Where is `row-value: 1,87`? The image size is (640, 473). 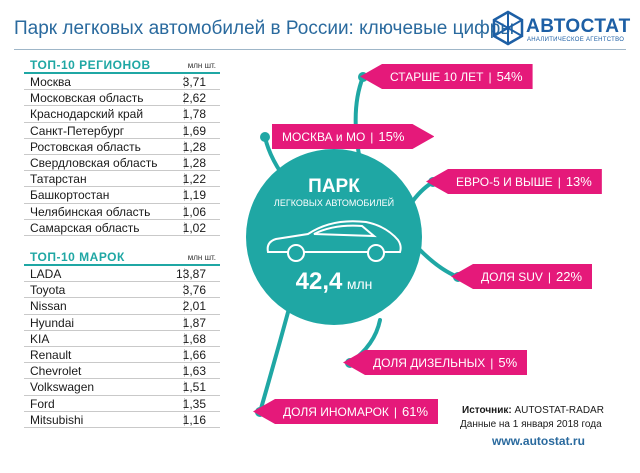 row-value: 1,87 is located at coordinates (194, 322).